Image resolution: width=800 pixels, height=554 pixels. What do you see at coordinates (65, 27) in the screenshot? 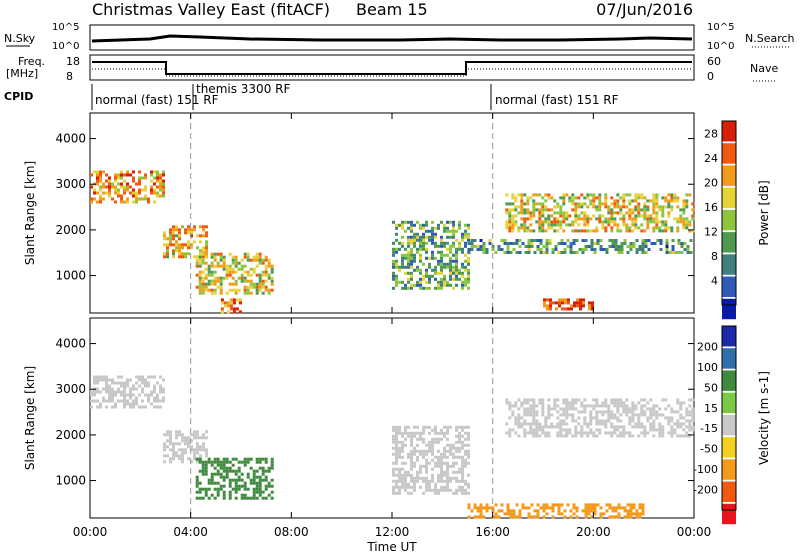
I see `nsky-tick-top: 10^5` at bounding box center [65, 27].